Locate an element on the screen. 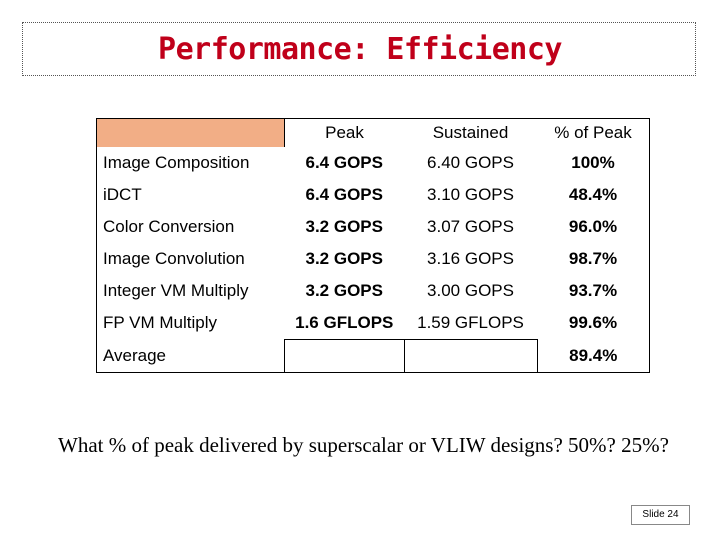  row-percent: 96.0% is located at coordinates (593, 226).